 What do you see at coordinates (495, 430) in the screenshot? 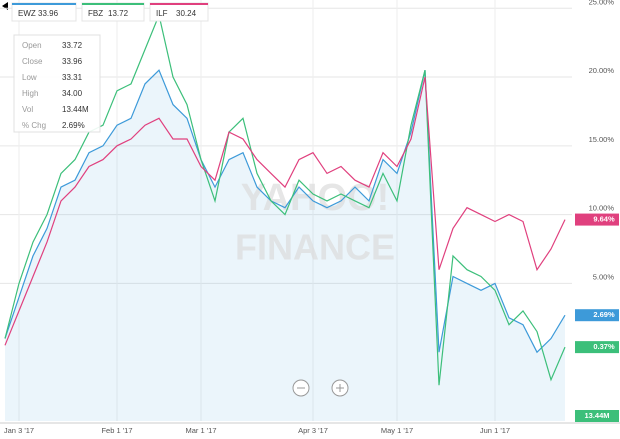
I see `x-tick-label: Jun 1 '17` at bounding box center [495, 430].